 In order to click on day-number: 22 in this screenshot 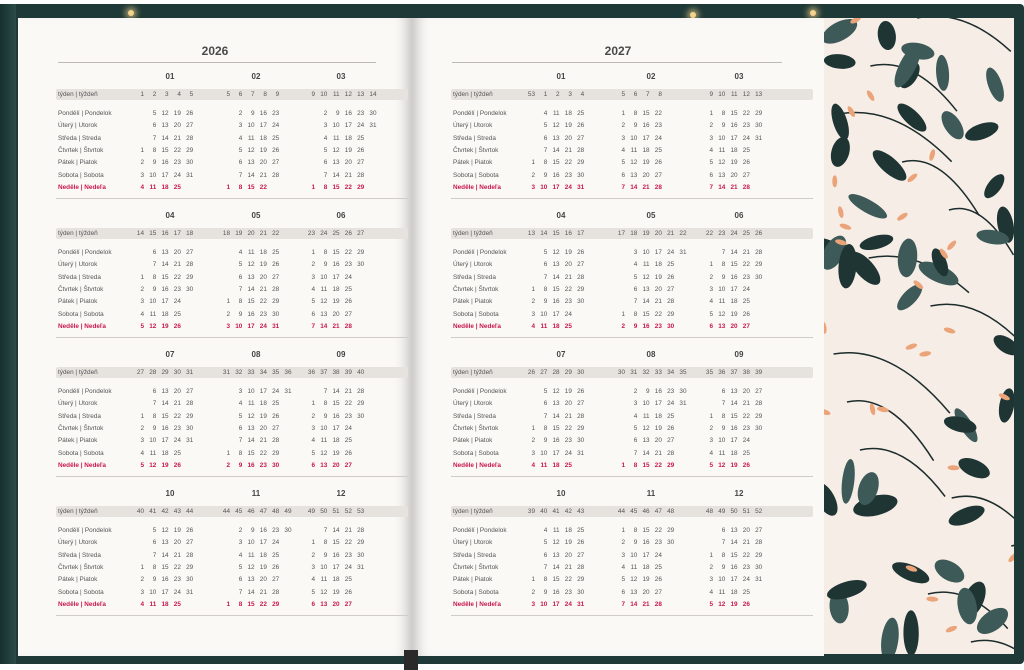, I will do `click(658, 113)`.